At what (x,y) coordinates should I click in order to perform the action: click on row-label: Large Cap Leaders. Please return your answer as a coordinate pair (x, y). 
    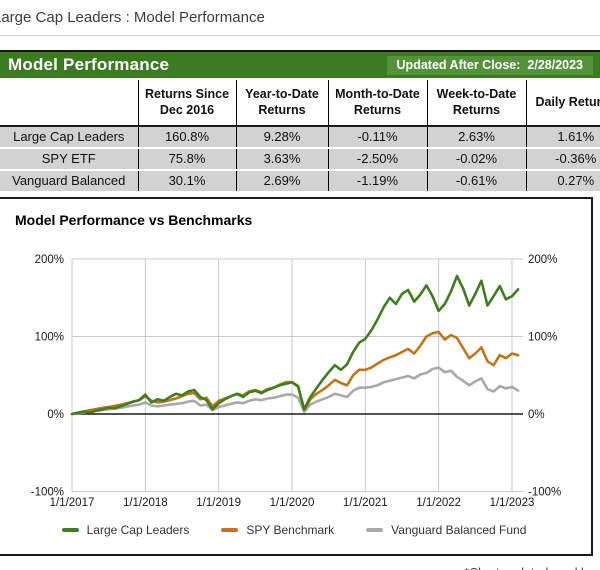
    Looking at the image, I should click on (69, 137).